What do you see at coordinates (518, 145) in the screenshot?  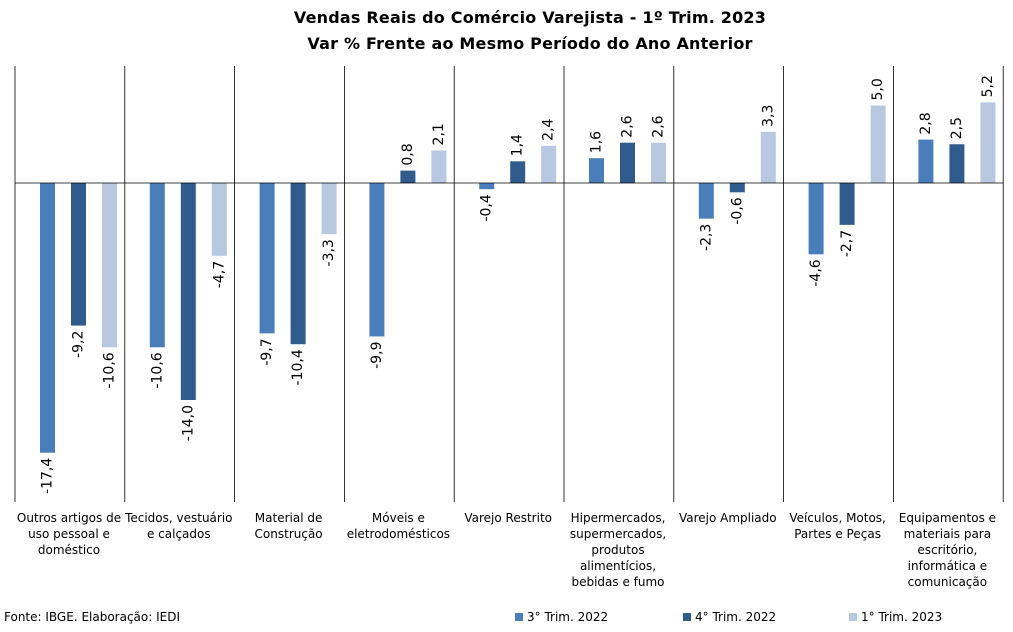 I see `data-label: 1,4` at bounding box center [518, 145].